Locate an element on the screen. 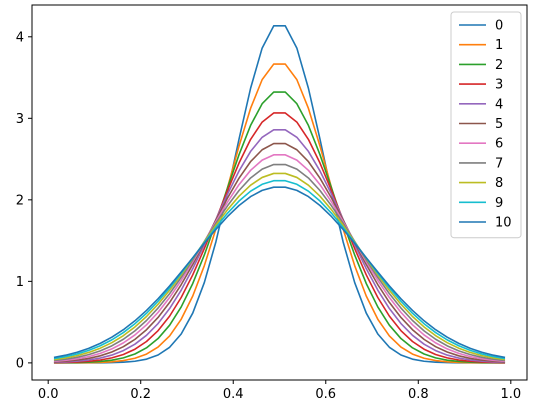 The width and height of the screenshot is (534, 413). legend-label-5: 5 is located at coordinates (499, 124).